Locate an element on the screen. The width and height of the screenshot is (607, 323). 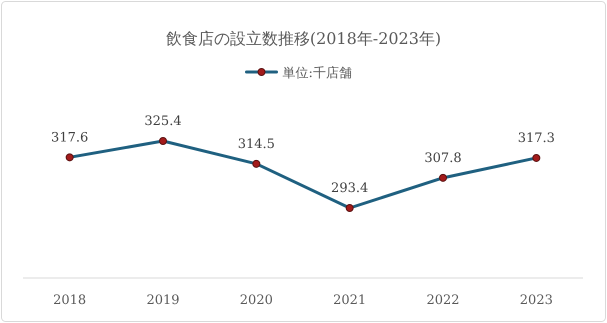
data-label: 325.4 is located at coordinates (163, 121).